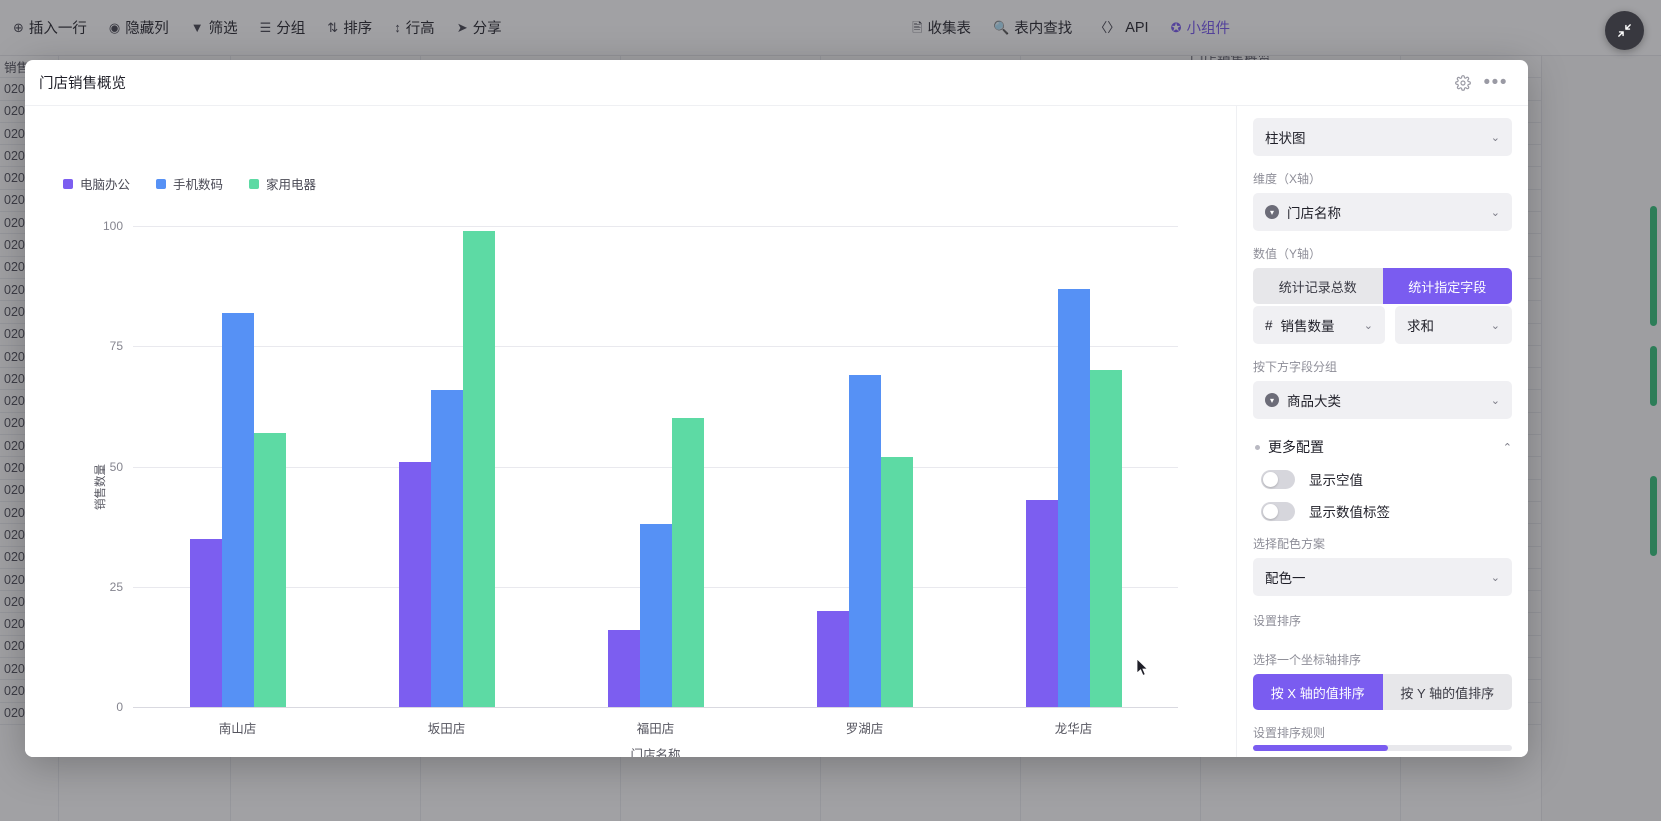 This screenshot has width=1661, height=821. I want to click on modal-title: 门店销售概览, so click(82, 84).